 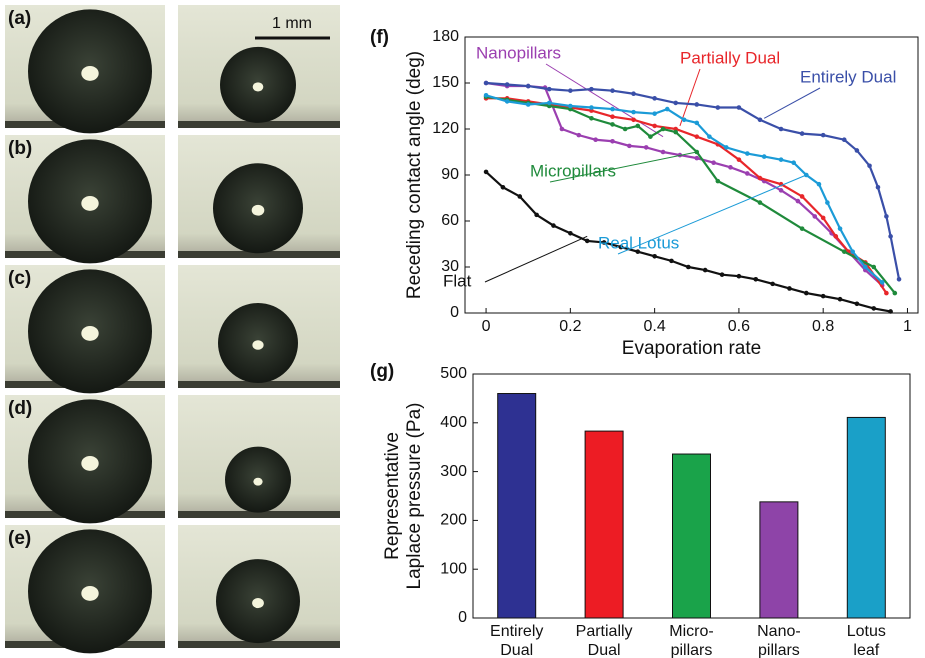 I want to click on y-axis-label: Representative, so click(x=392, y=496).